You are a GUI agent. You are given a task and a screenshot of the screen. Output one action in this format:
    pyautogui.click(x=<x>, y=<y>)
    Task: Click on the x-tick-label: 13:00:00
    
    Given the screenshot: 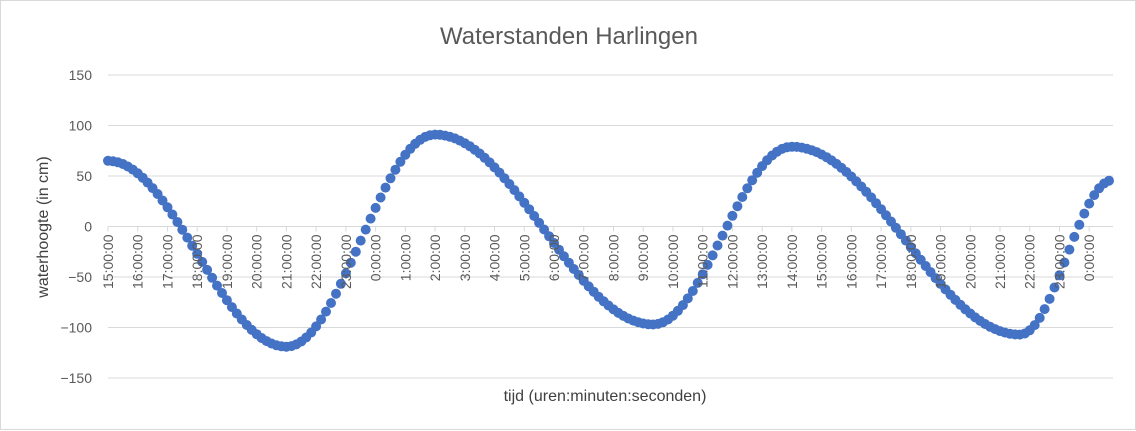 What is the action you would take?
    pyautogui.click(x=762, y=261)
    